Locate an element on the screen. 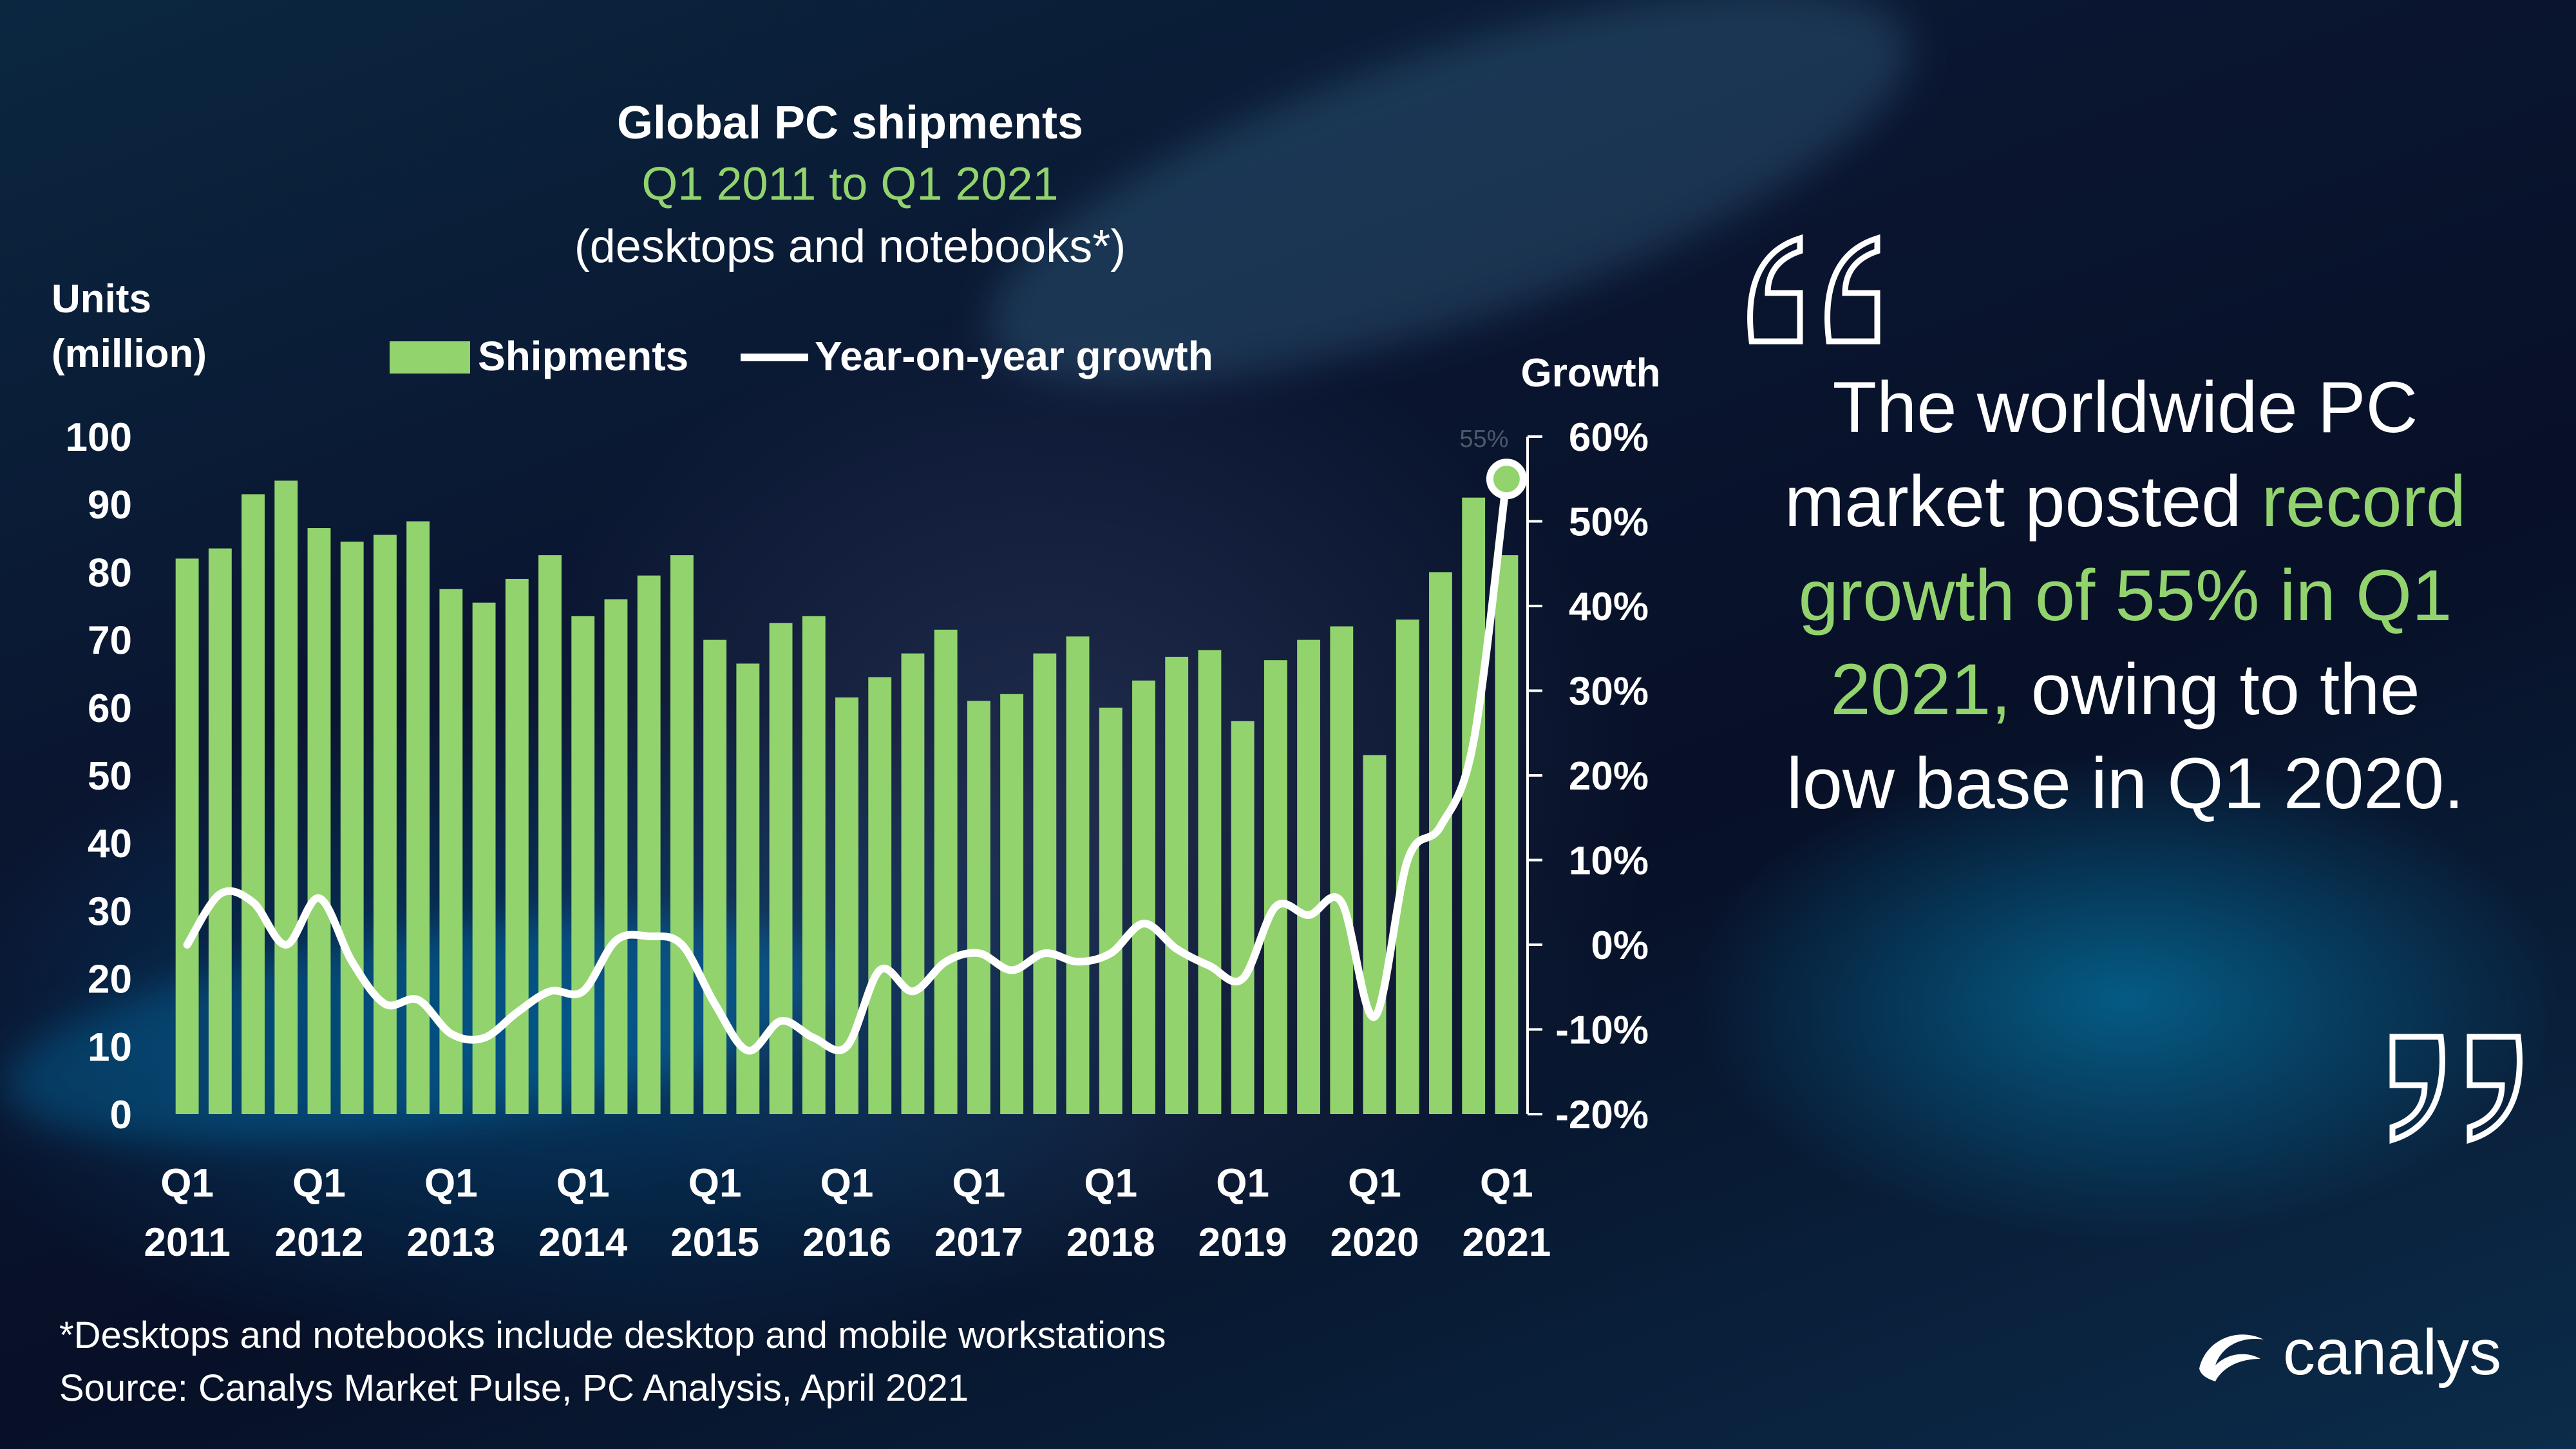  y2-tick-label: 0% is located at coordinates (1620, 945).